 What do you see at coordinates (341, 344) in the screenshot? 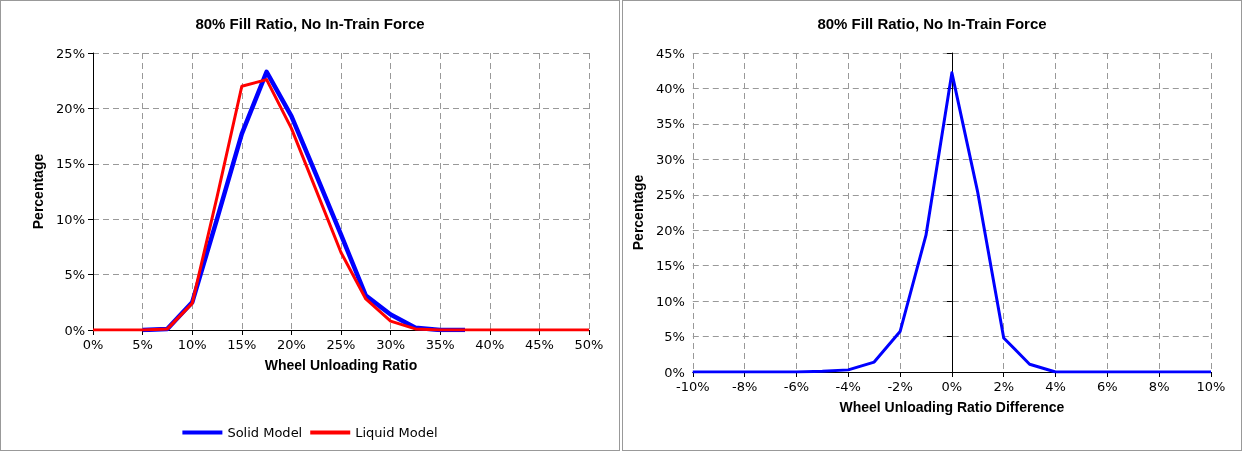
I see `x-tick-label: 25%` at bounding box center [341, 344].